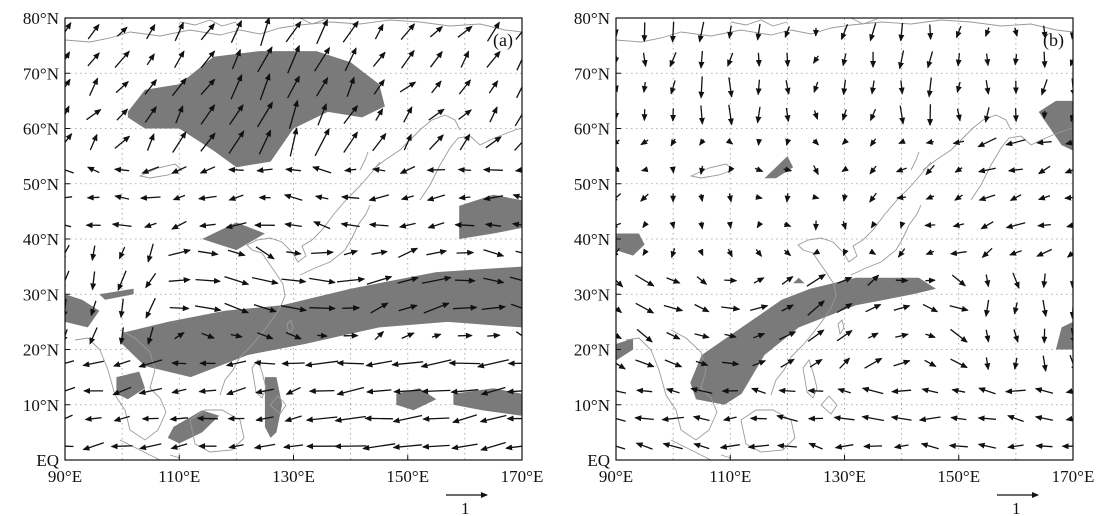  Describe the element at coordinates (592, 405) in the screenshot. I see `lat-tick-label: 10°N` at that location.